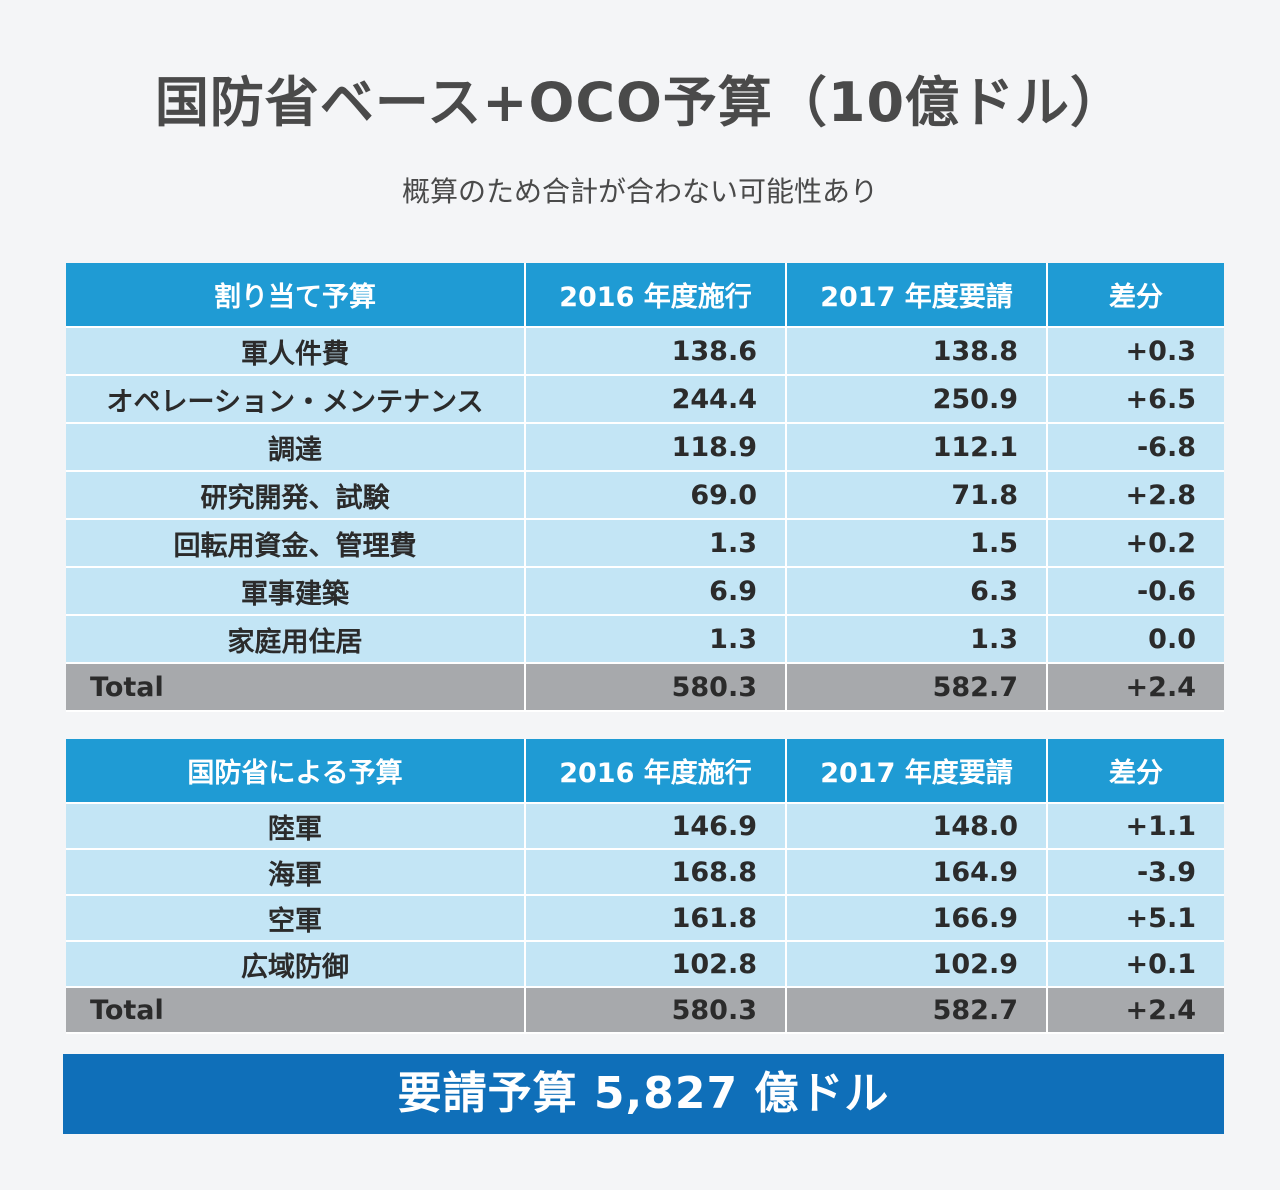 The height and width of the screenshot is (1190, 1280). What do you see at coordinates (1135, 447) in the screenshot?
I see `difference-value: -6.8` at bounding box center [1135, 447].